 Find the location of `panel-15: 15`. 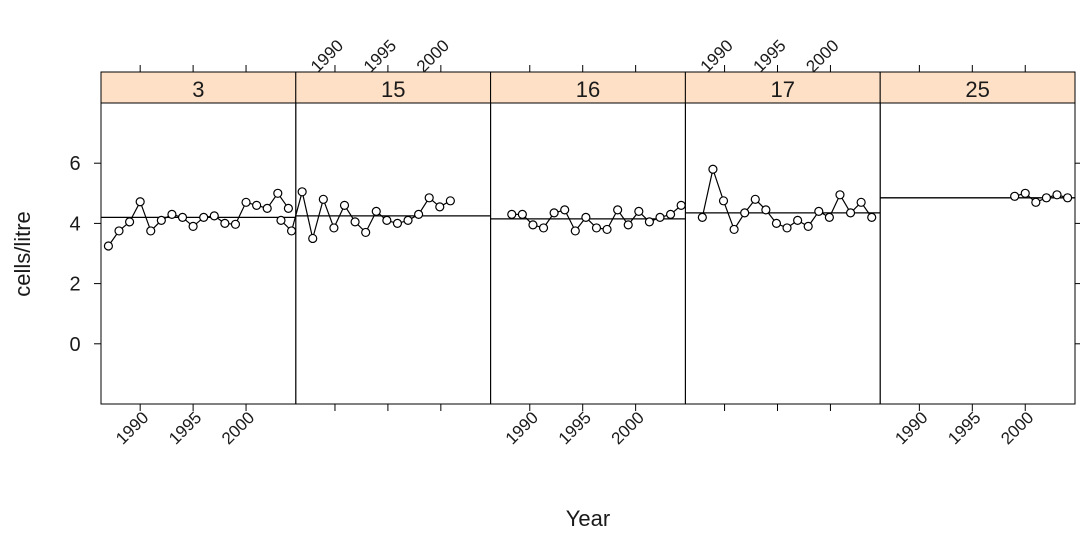

panel-15: 15 is located at coordinates (384, 238).